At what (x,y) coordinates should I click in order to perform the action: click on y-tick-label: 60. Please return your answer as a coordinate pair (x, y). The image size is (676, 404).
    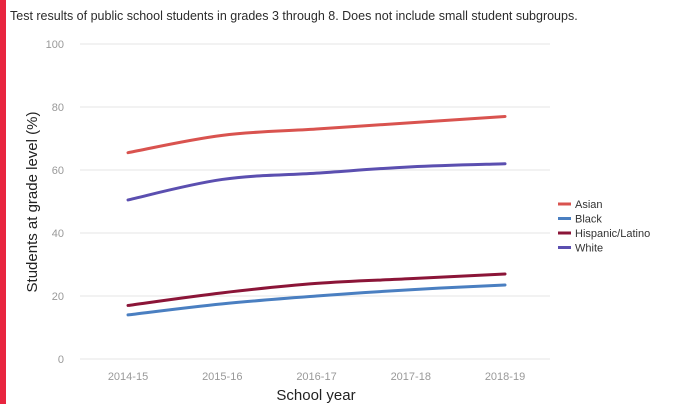
    Looking at the image, I should click on (58, 171).